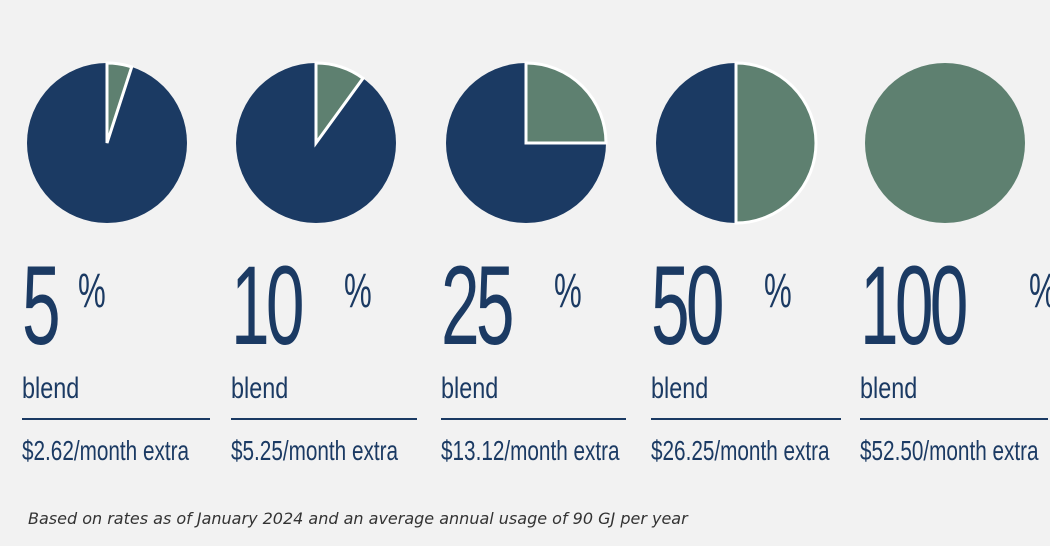 The height and width of the screenshot is (546, 1050). Describe the element at coordinates (777, 291) in the screenshot. I see `percent-sign-4: %` at that location.